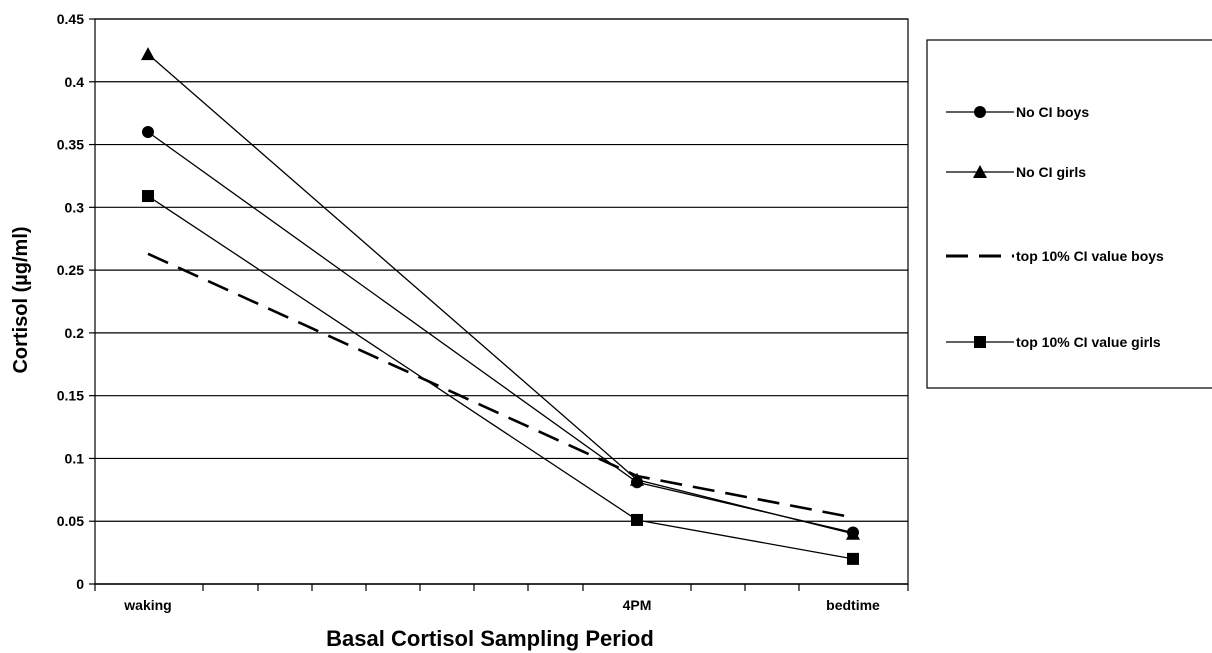 The image size is (1212, 653). Describe the element at coordinates (80, 584) in the screenshot. I see `y-tick-label: 0` at that location.